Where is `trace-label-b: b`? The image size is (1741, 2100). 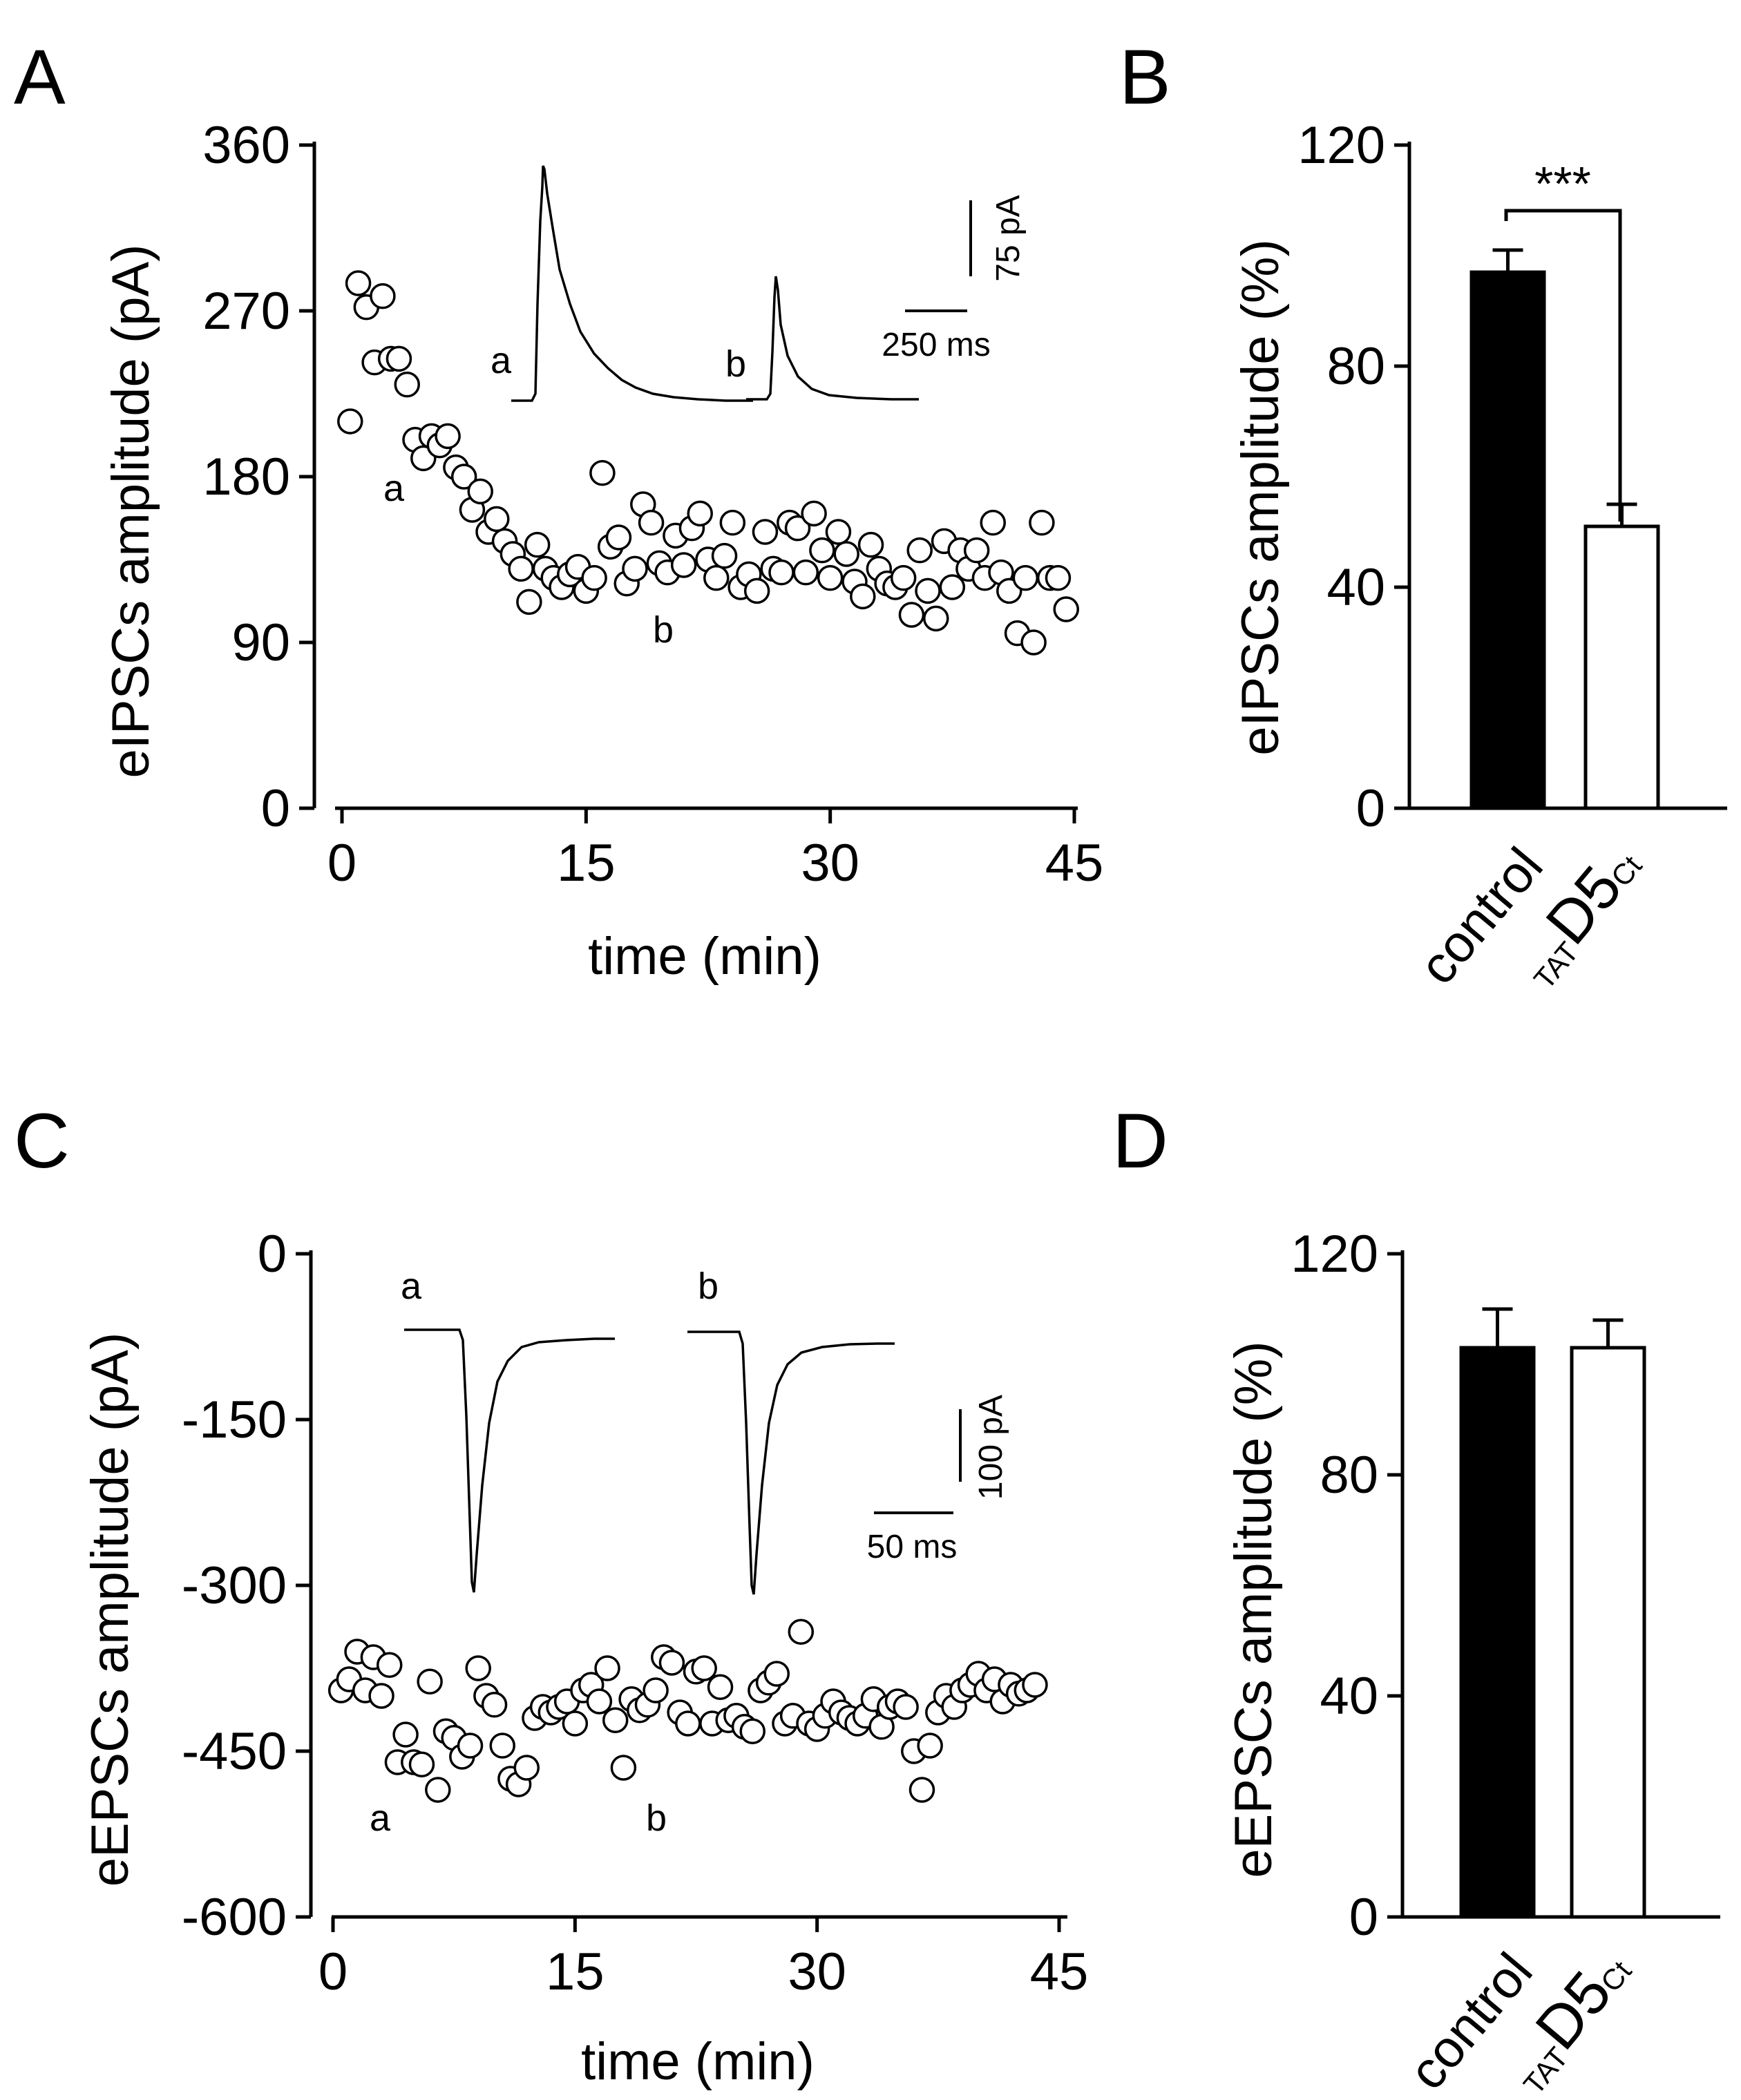
trace-label-b: b is located at coordinates (735, 364).